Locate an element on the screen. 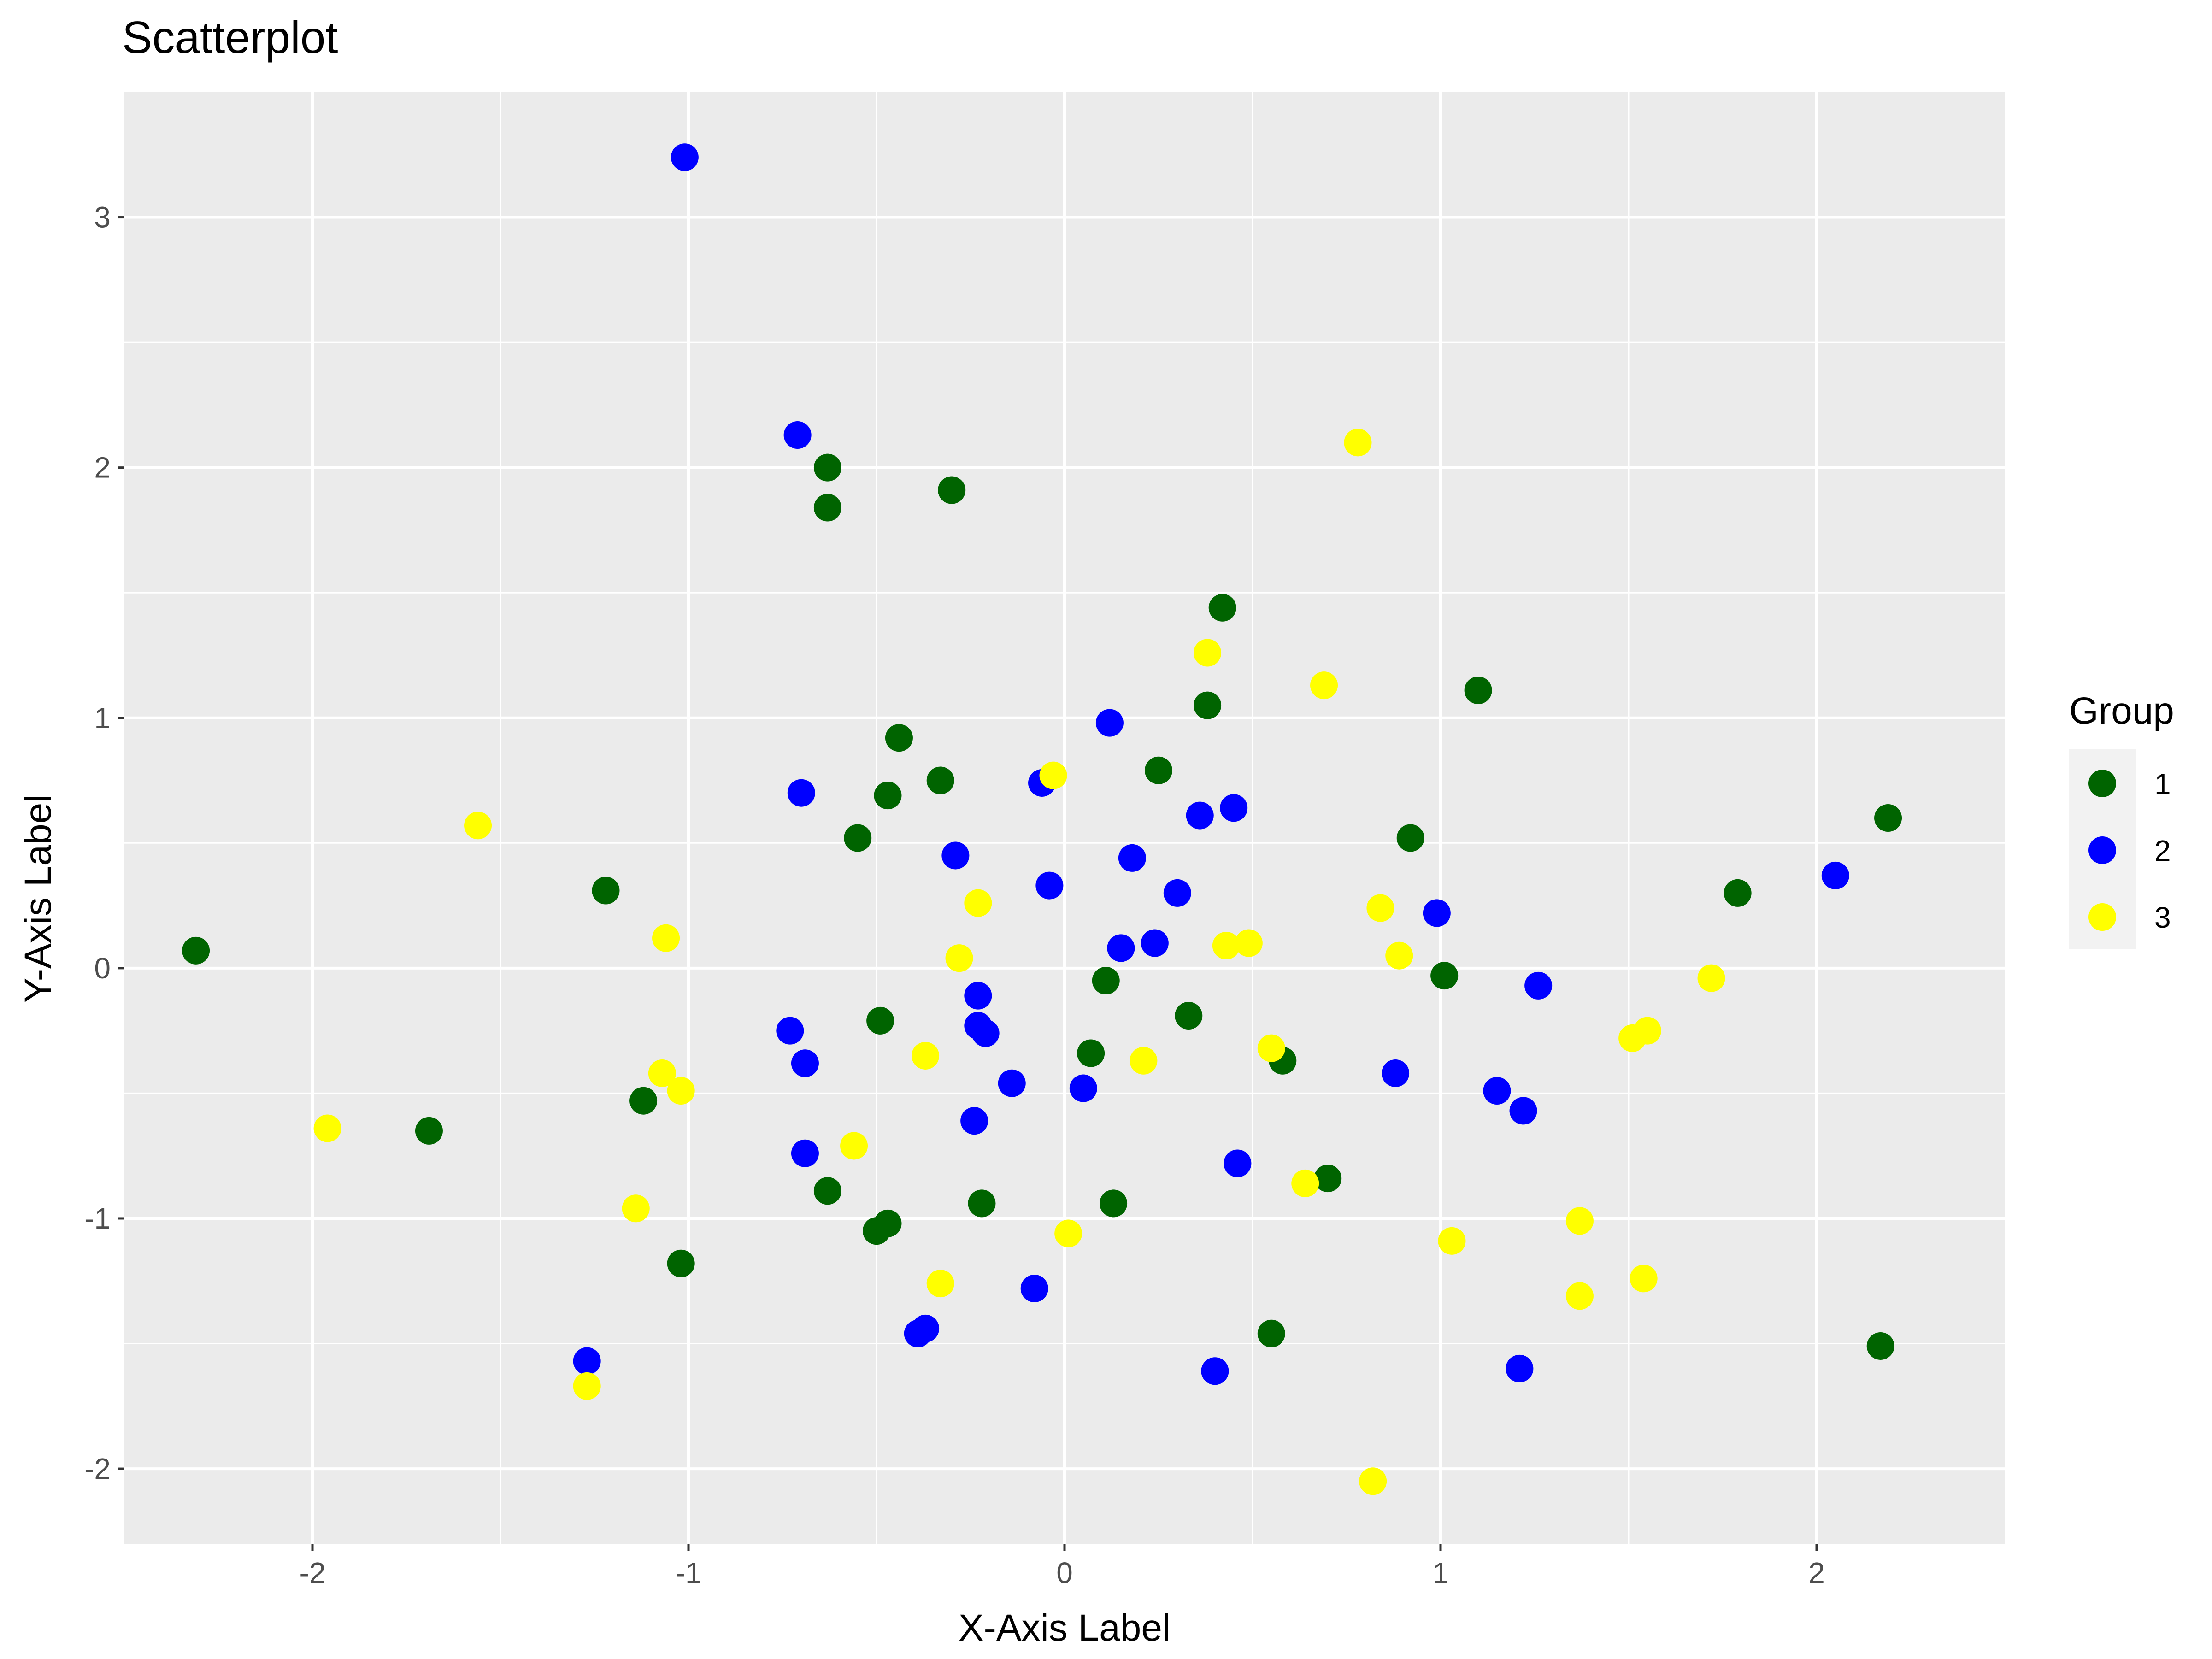 This screenshot has width=2212, height=1659. y-tick-label: 3 is located at coordinates (102, 217).